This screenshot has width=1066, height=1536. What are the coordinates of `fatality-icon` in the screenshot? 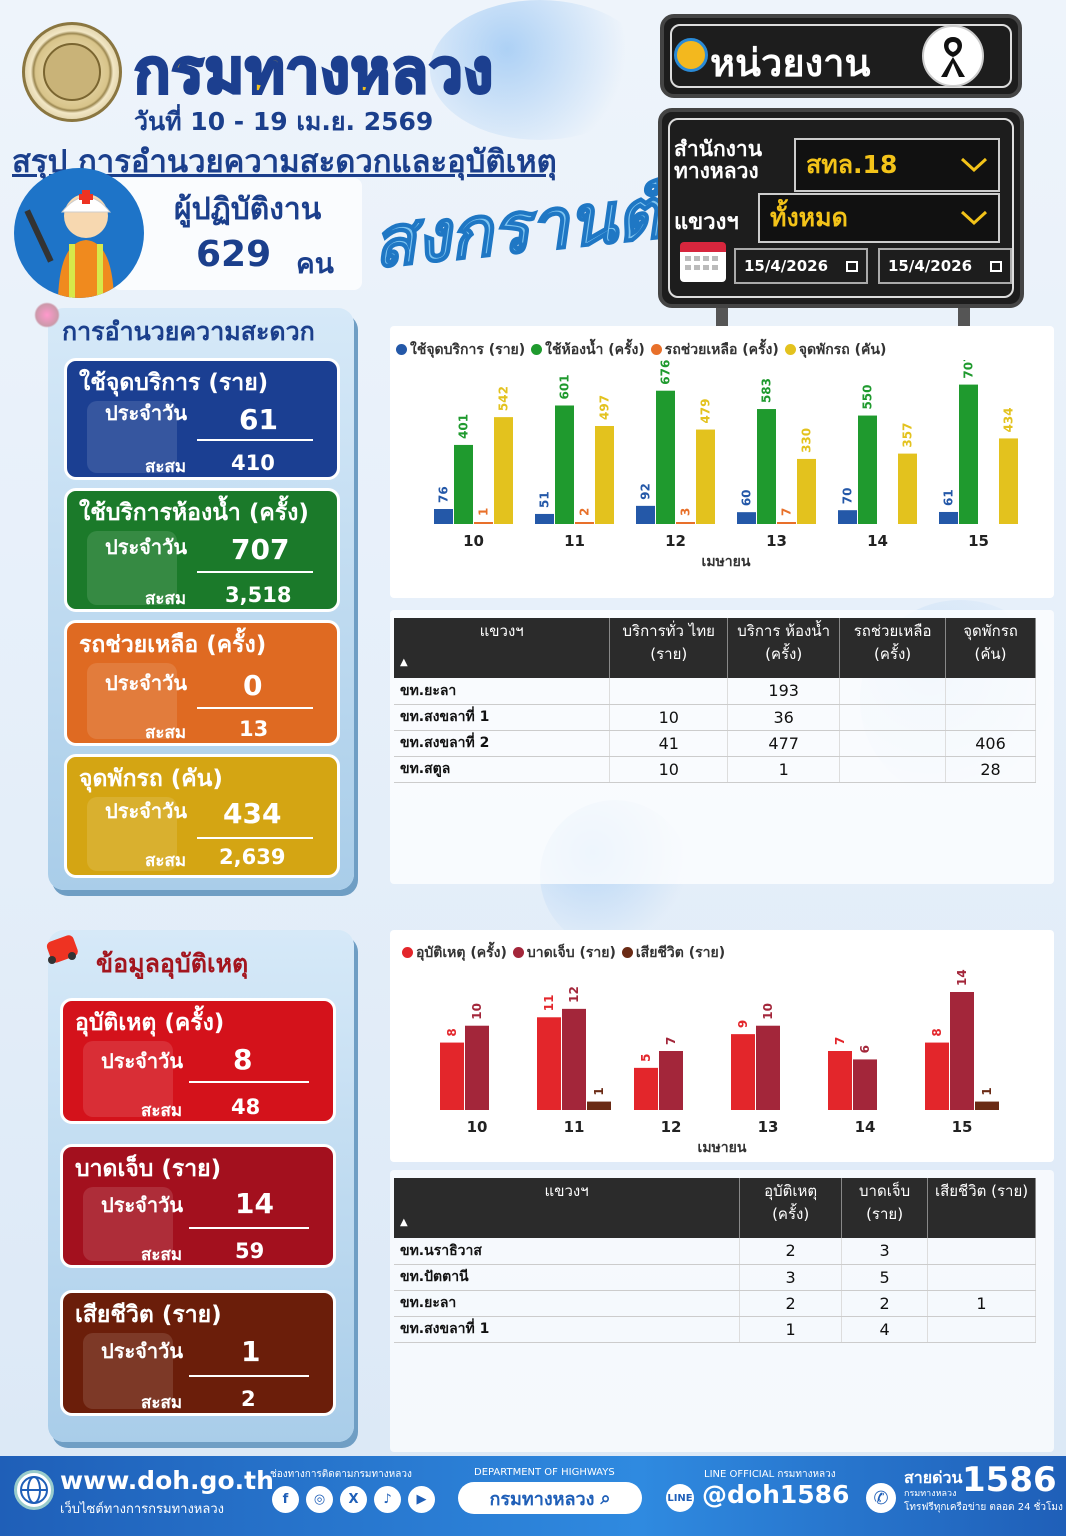 It's located at (128, 1371).